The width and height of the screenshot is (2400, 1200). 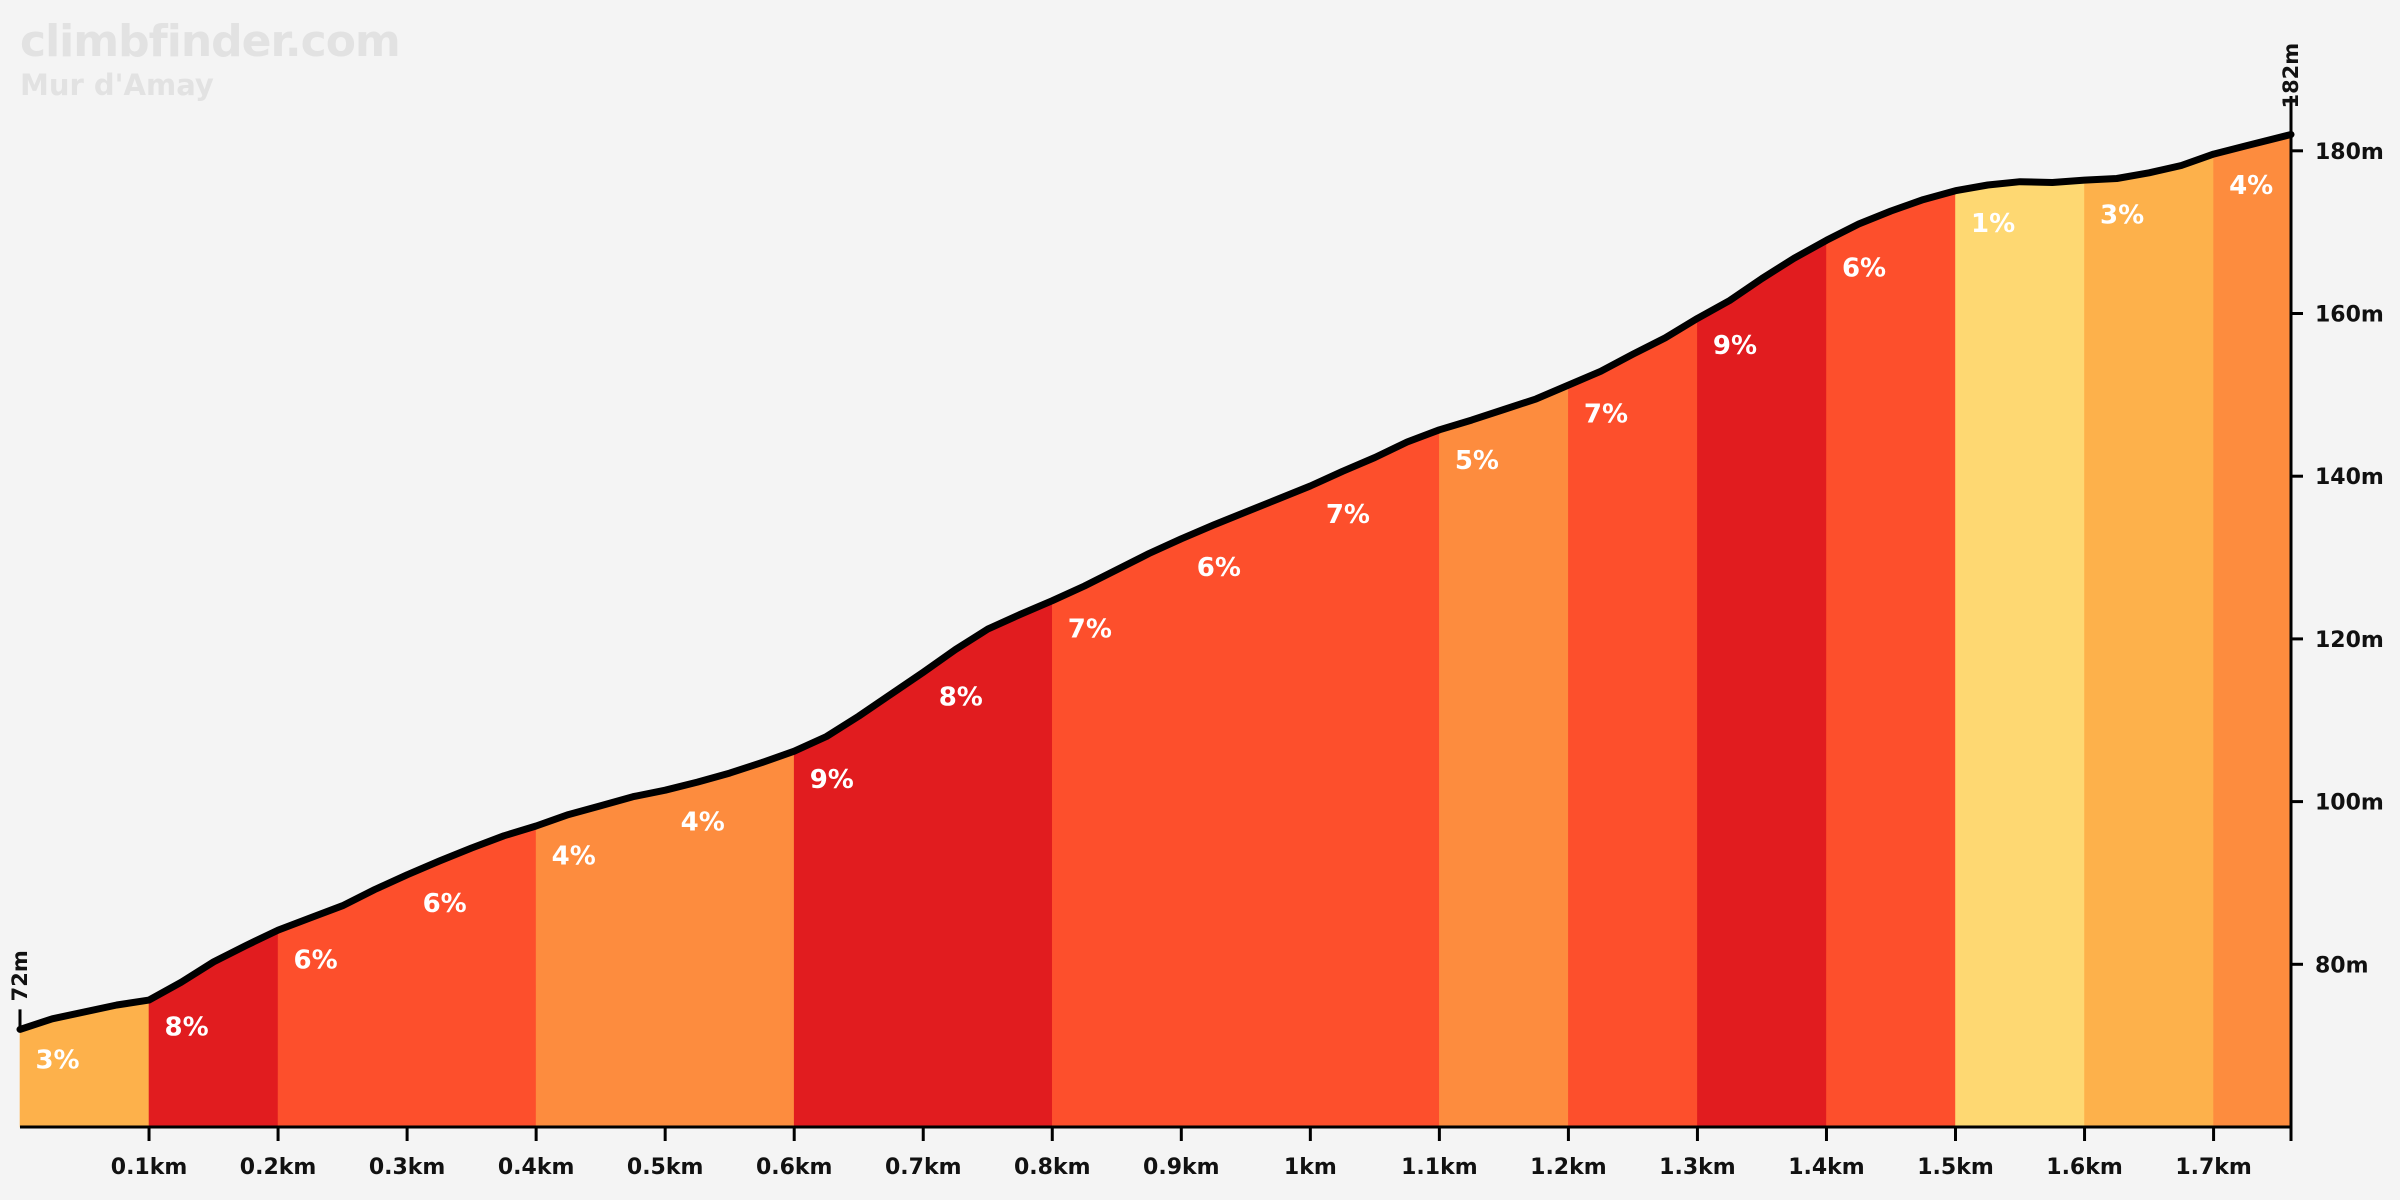 I want to click on y-tick-label: 140m, so click(x=2349, y=477).